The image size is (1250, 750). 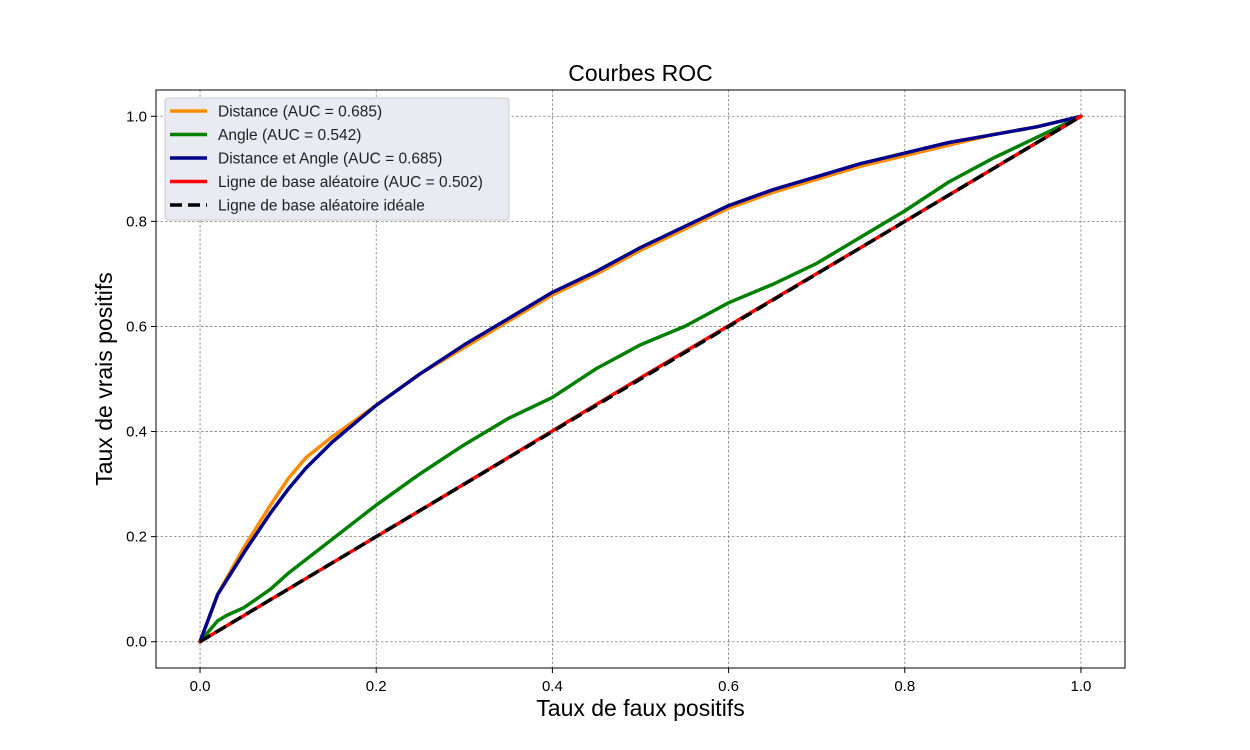 I want to click on chart-title: Courbes ROC, so click(x=640, y=73).